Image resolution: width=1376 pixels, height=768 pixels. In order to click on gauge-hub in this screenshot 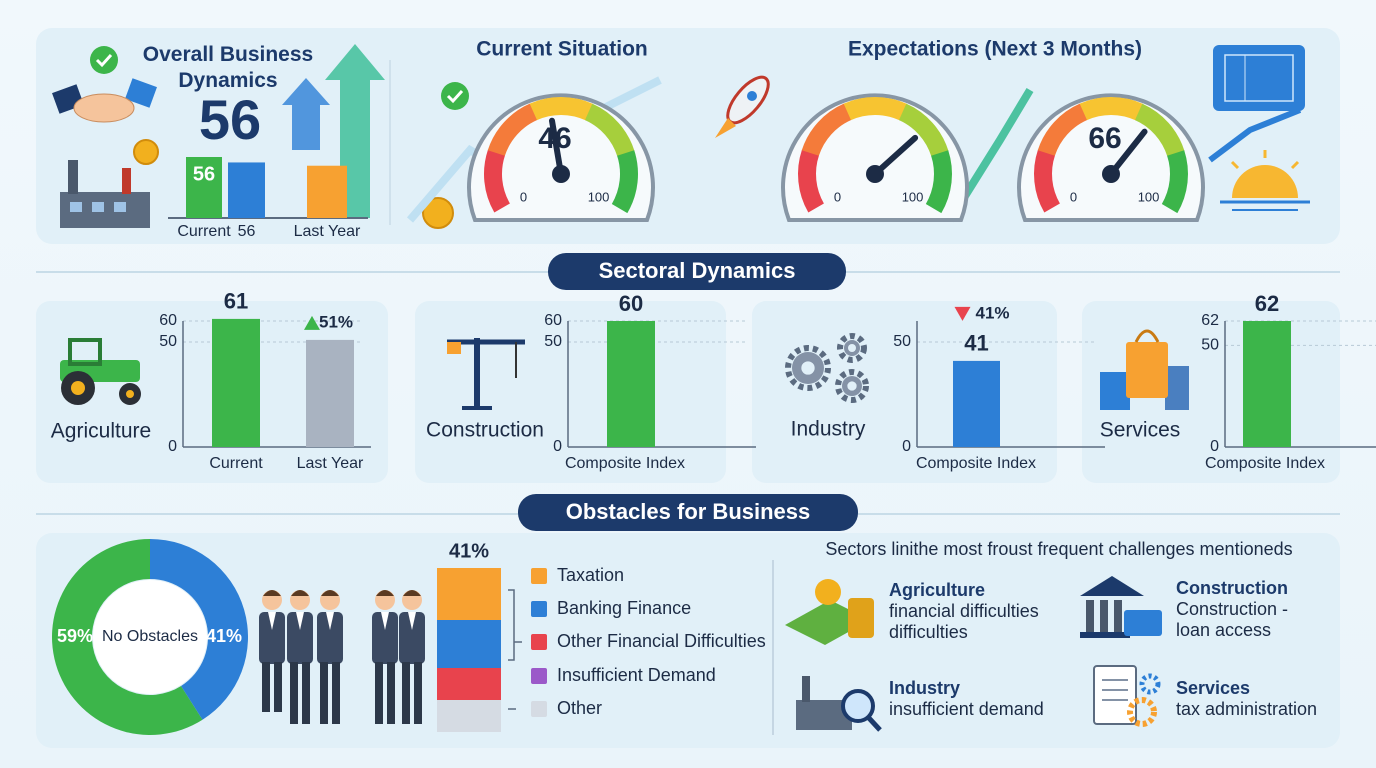, I will do `click(1111, 174)`.